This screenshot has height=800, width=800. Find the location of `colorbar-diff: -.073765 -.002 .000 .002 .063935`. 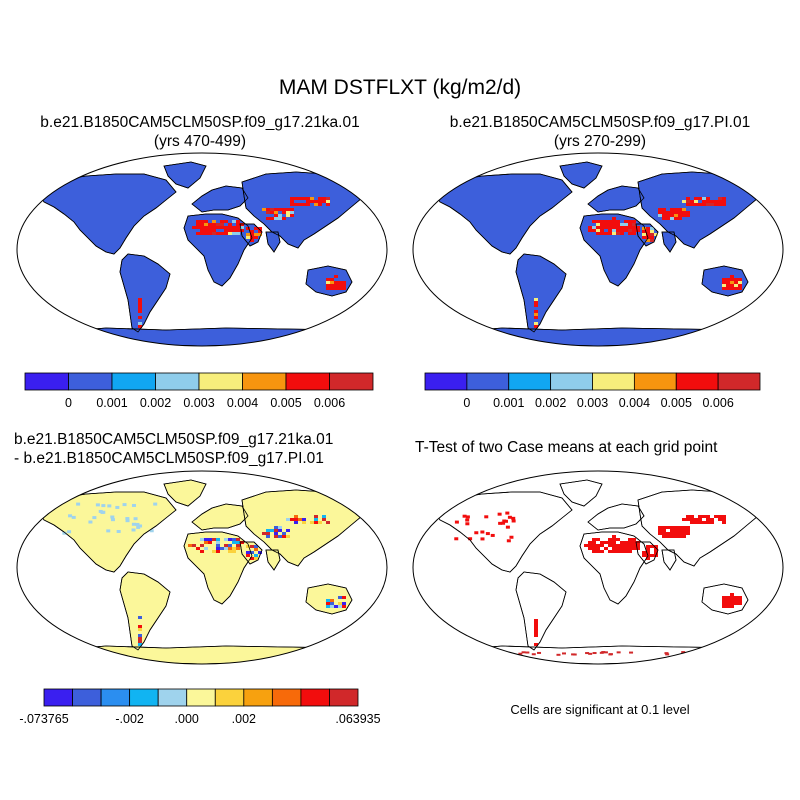

colorbar-diff: -.073765 -.002 .000 .002 .063935 is located at coordinates (200, 707).